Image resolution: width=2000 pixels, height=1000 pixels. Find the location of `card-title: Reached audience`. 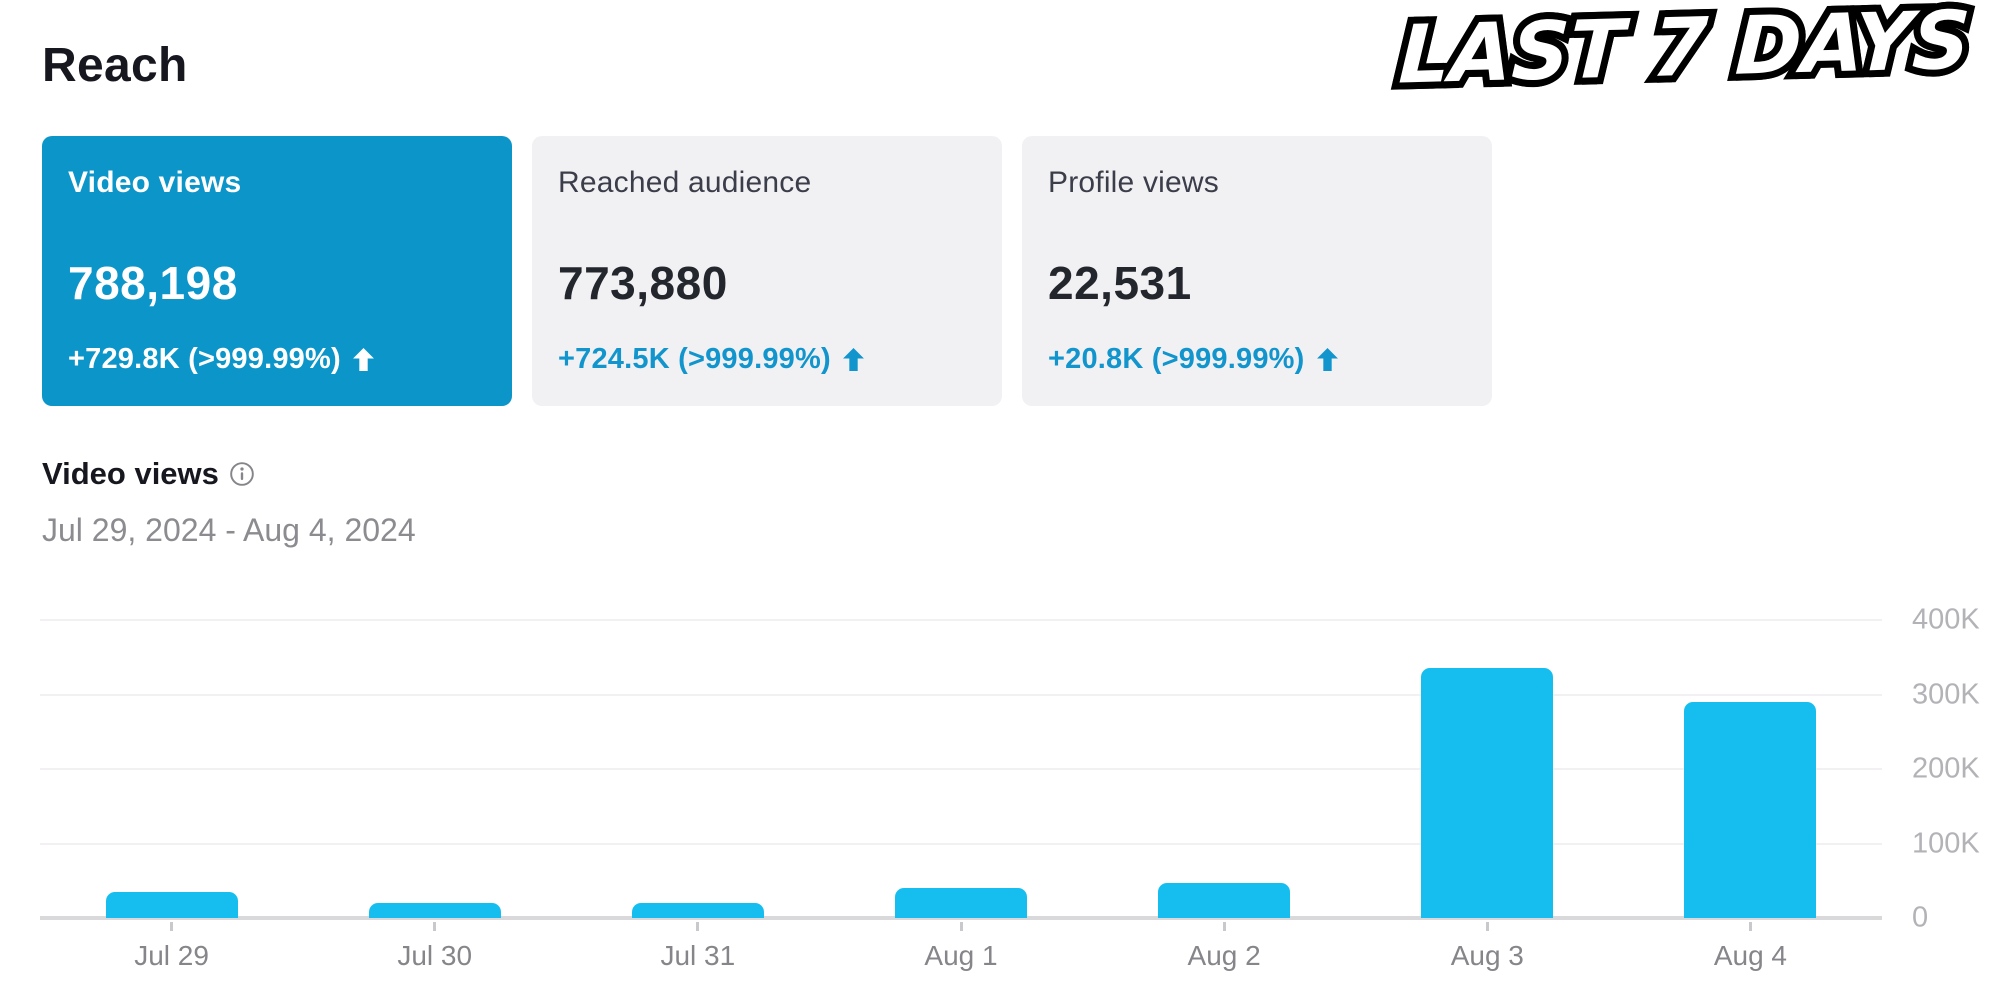

card-title: Reached audience is located at coordinates (685, 182).